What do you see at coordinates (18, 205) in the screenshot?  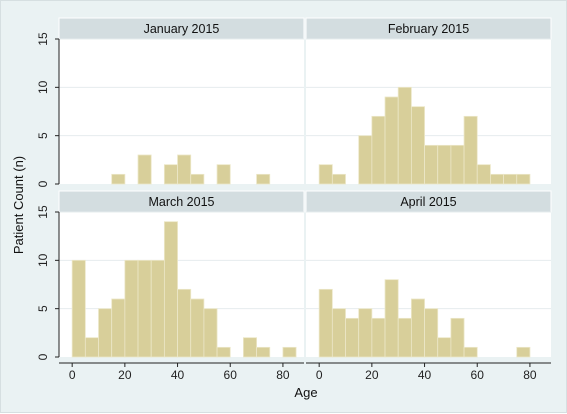 I see `y-axis-label: Patient Count (n)` at bounding box center [18, 205].